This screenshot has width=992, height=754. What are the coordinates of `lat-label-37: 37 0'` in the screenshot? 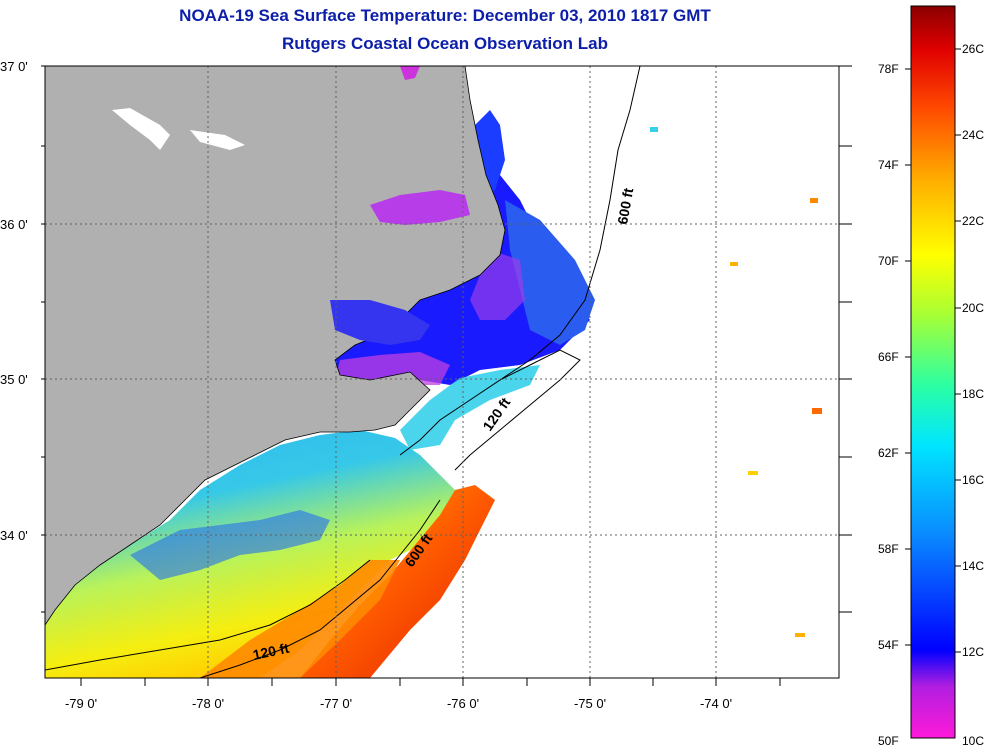 It's located at (14, 66).